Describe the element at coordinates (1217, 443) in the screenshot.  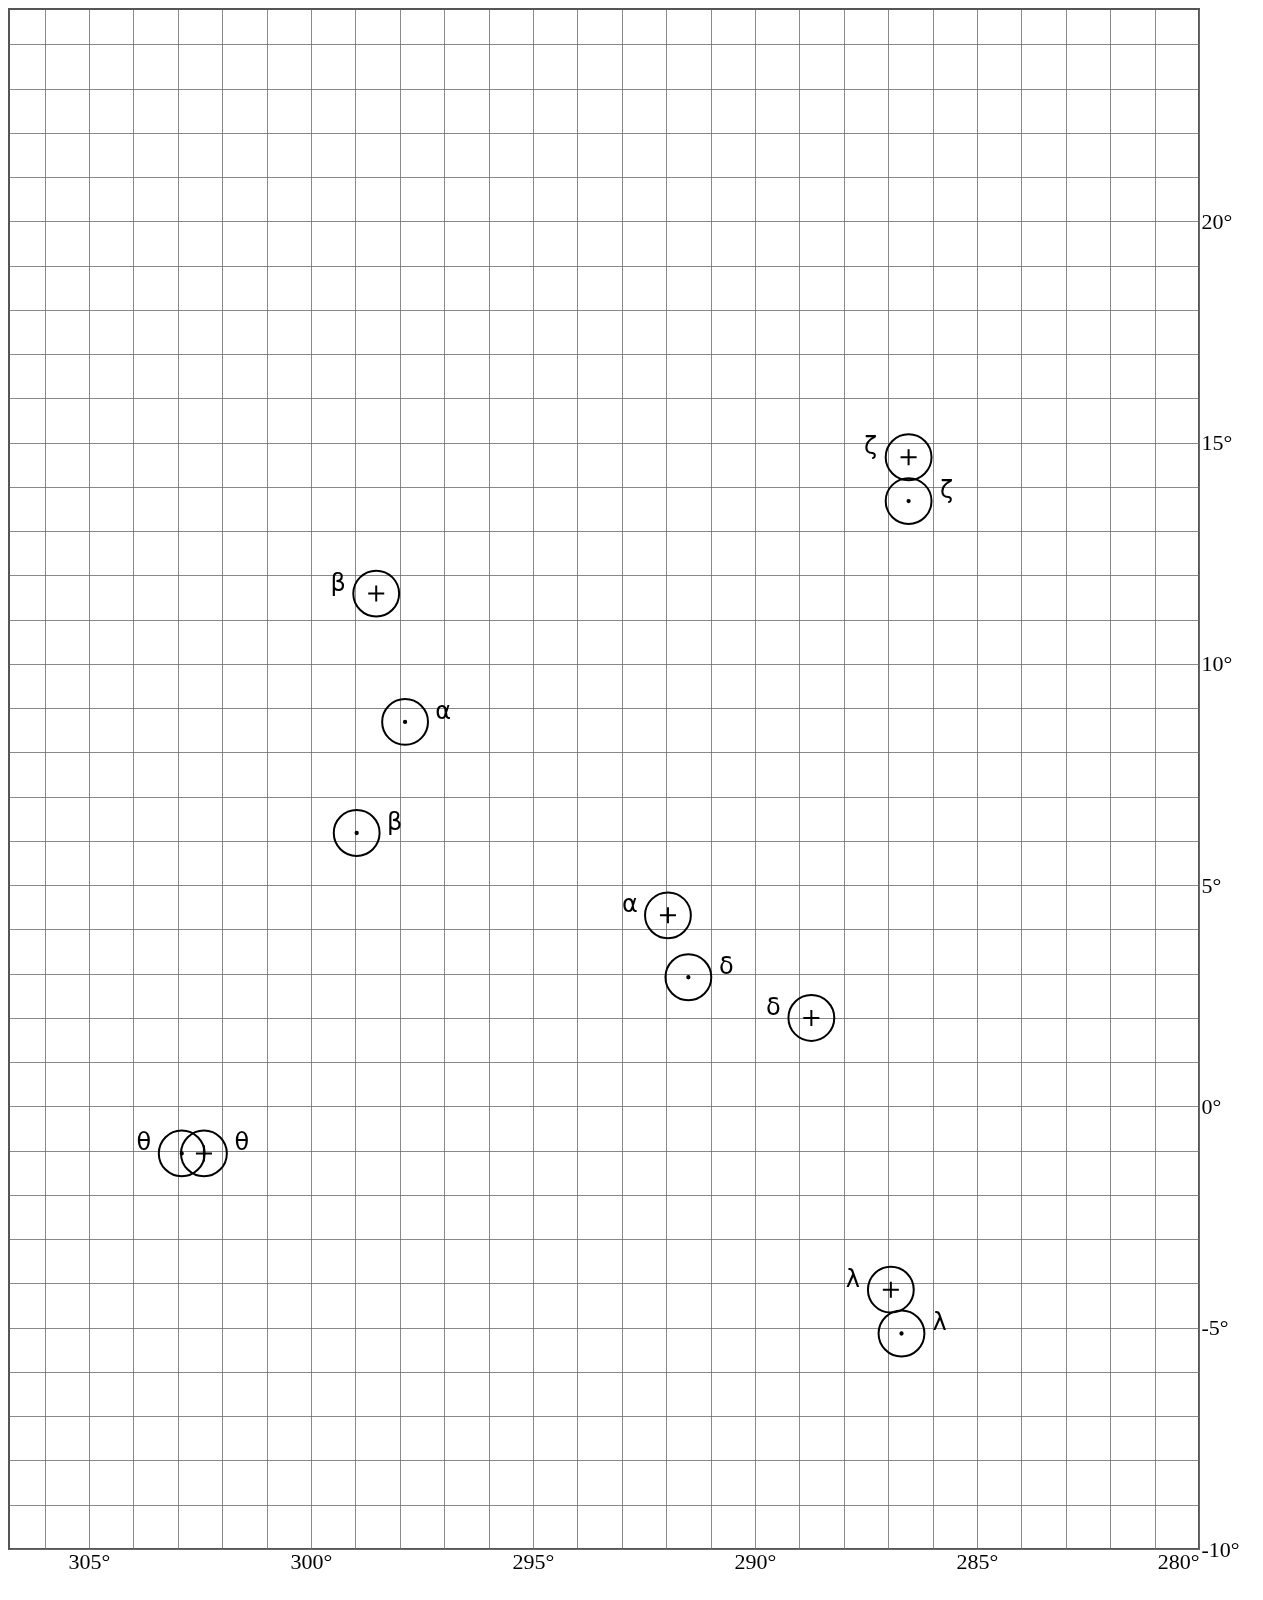
I see `y-tick-label: 15°` at that location.